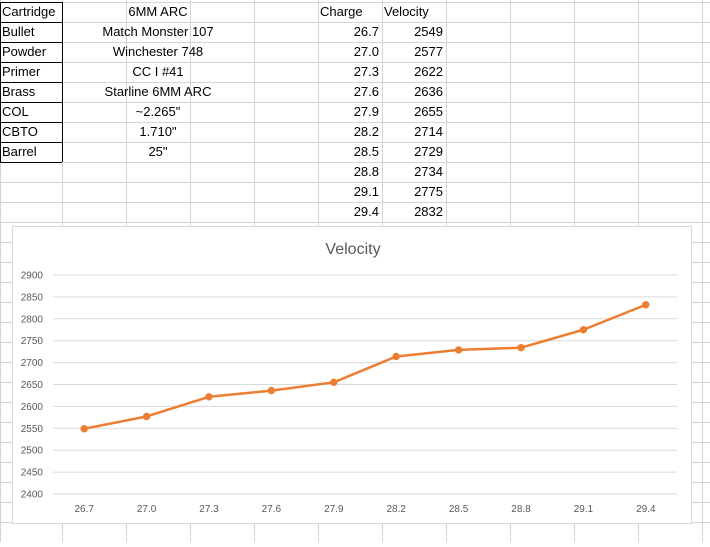 Image resolution: width=710 pixels, height=547 pixels. I want to click on spec-value-cell: 25", so click(158, 151).